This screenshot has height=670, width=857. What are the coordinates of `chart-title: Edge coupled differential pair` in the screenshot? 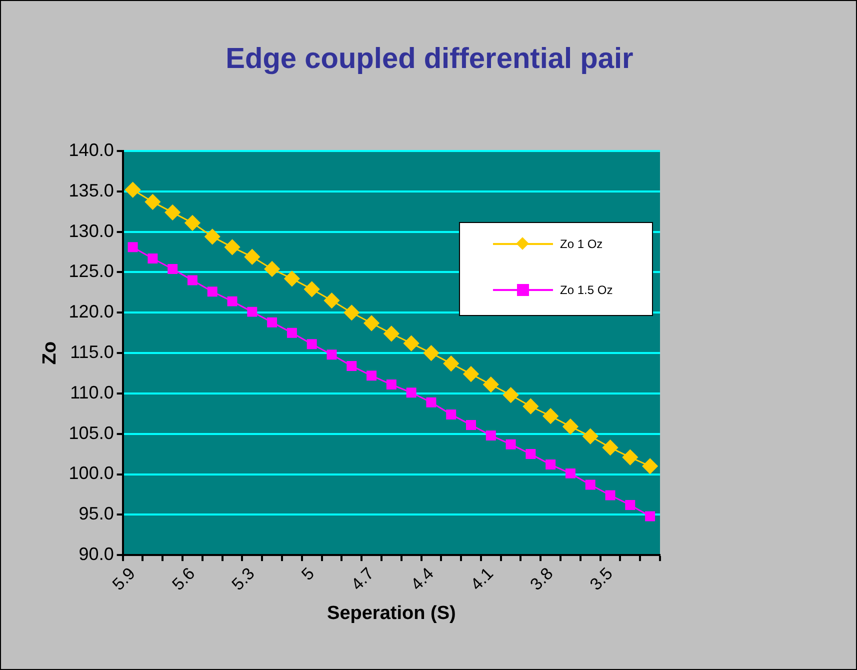 It's located at (429, 59).